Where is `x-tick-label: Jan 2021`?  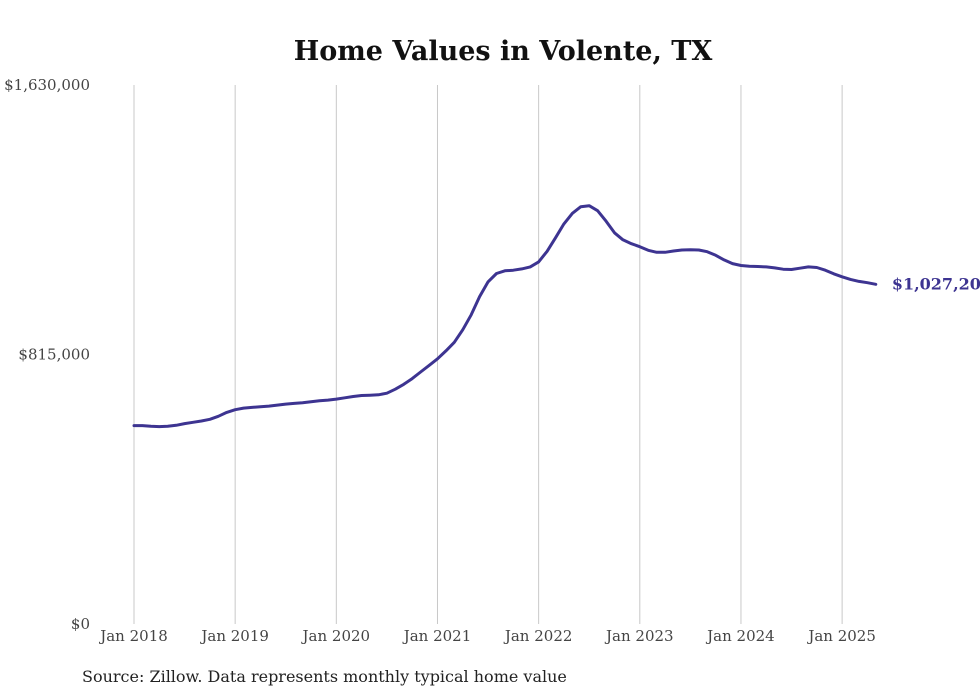
x-tick-label: Jan 2021 is located at coordinates (437, 636).